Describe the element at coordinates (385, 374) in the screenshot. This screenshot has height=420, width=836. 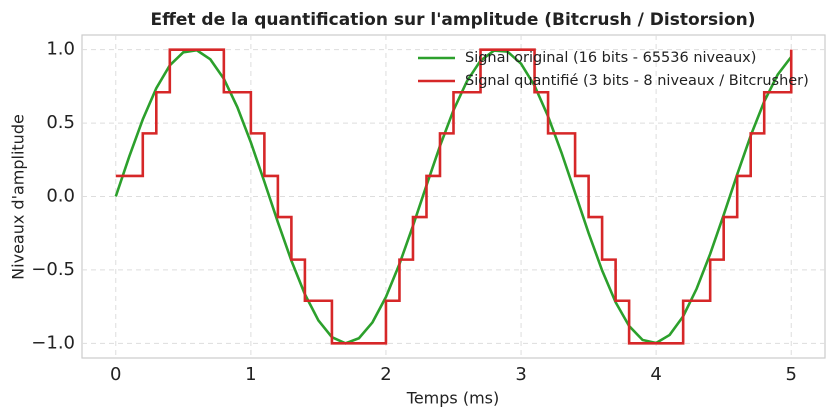
I see `x-tick-label: 2` at that location.